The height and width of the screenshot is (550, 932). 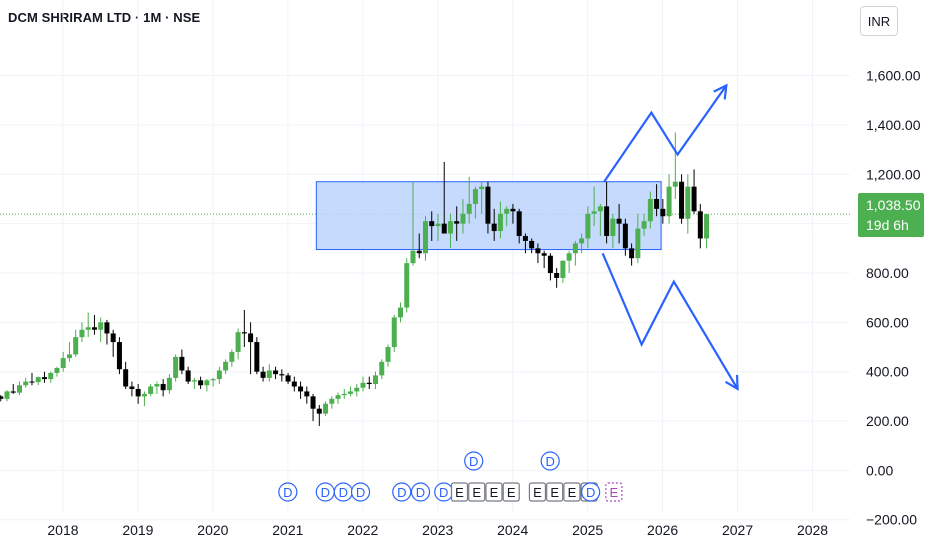 What do you see at coordinates (104, 17) in the screenshot?
I see `symbol-title: DCM SHRIRAM LTD · 1M · NSE` at bounding box center [104, 17].